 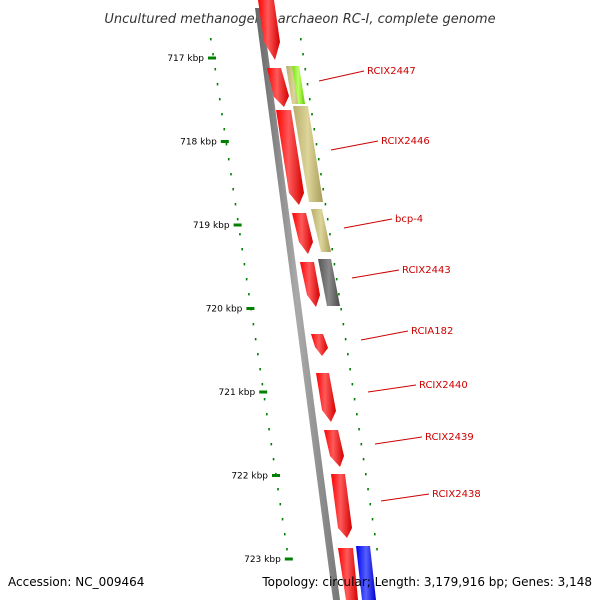 What do you see at coordinates (237, 393) in the screenshot?
I see `kbp-tick-label: 721 kbp` at bounding box center [237, 393].